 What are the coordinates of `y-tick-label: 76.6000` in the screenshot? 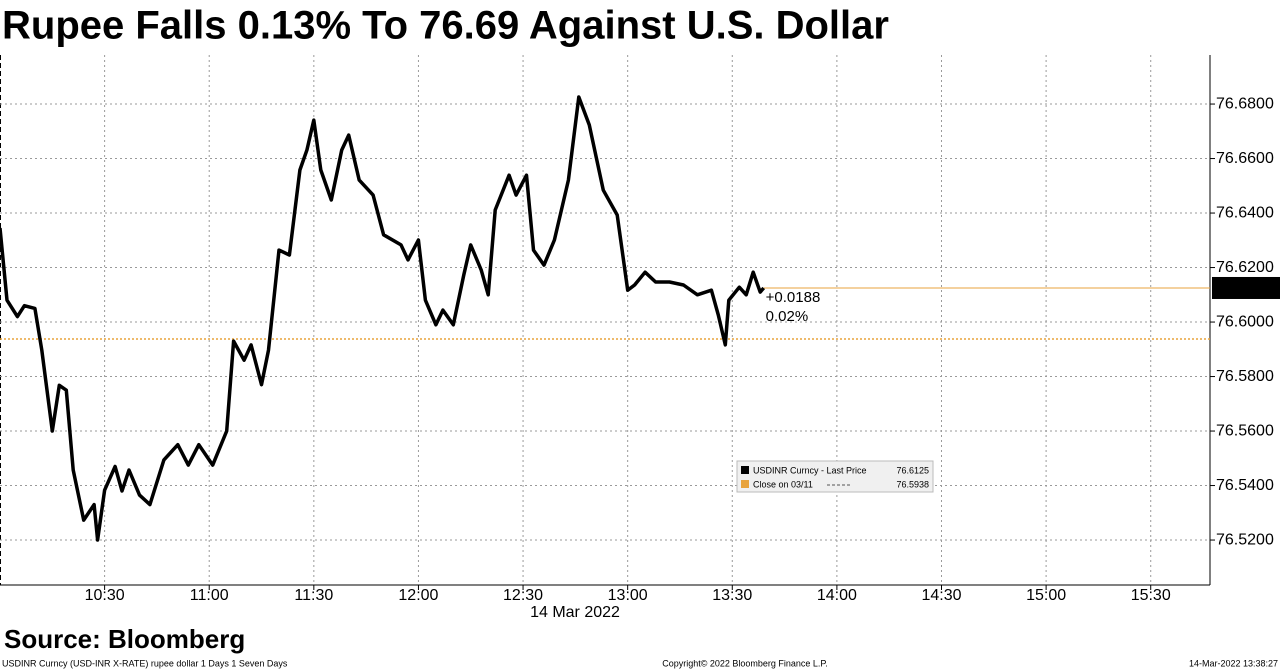 It's located at (1245, 321).